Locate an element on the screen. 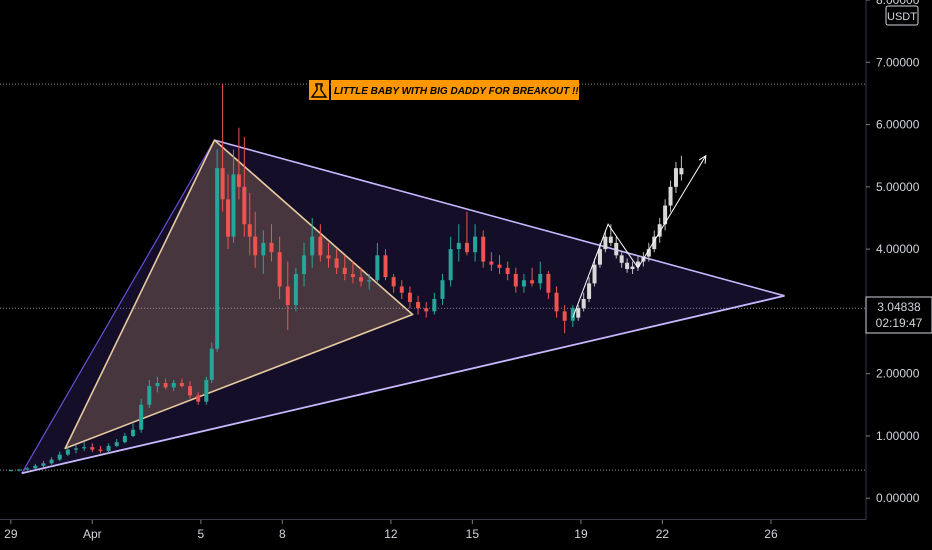  time-tick-label: 29 is located at coordinates (11, 534).